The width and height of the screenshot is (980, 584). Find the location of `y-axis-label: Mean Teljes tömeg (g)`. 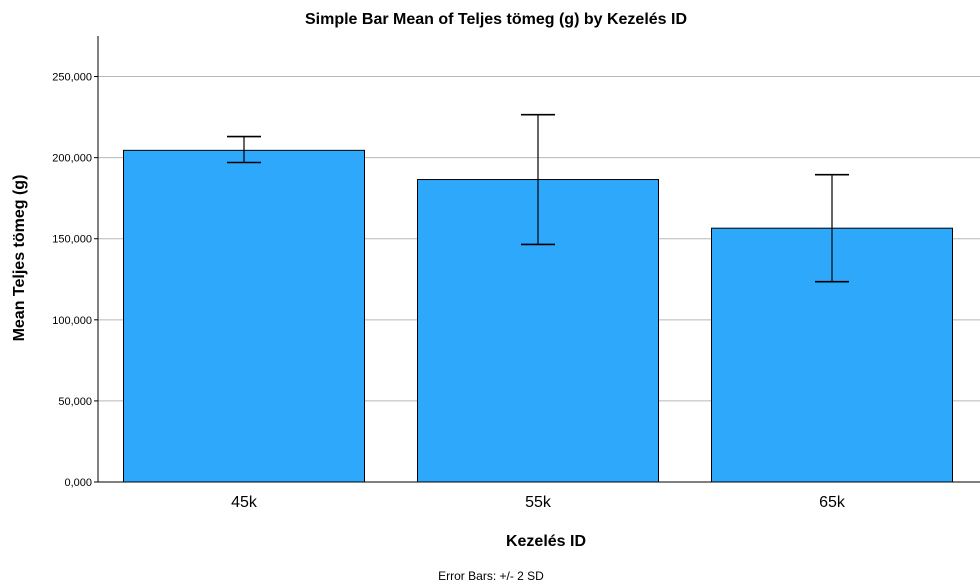

y-axis-label: Mean Teljes tömeg (g) is located at coordinates (19, 258).